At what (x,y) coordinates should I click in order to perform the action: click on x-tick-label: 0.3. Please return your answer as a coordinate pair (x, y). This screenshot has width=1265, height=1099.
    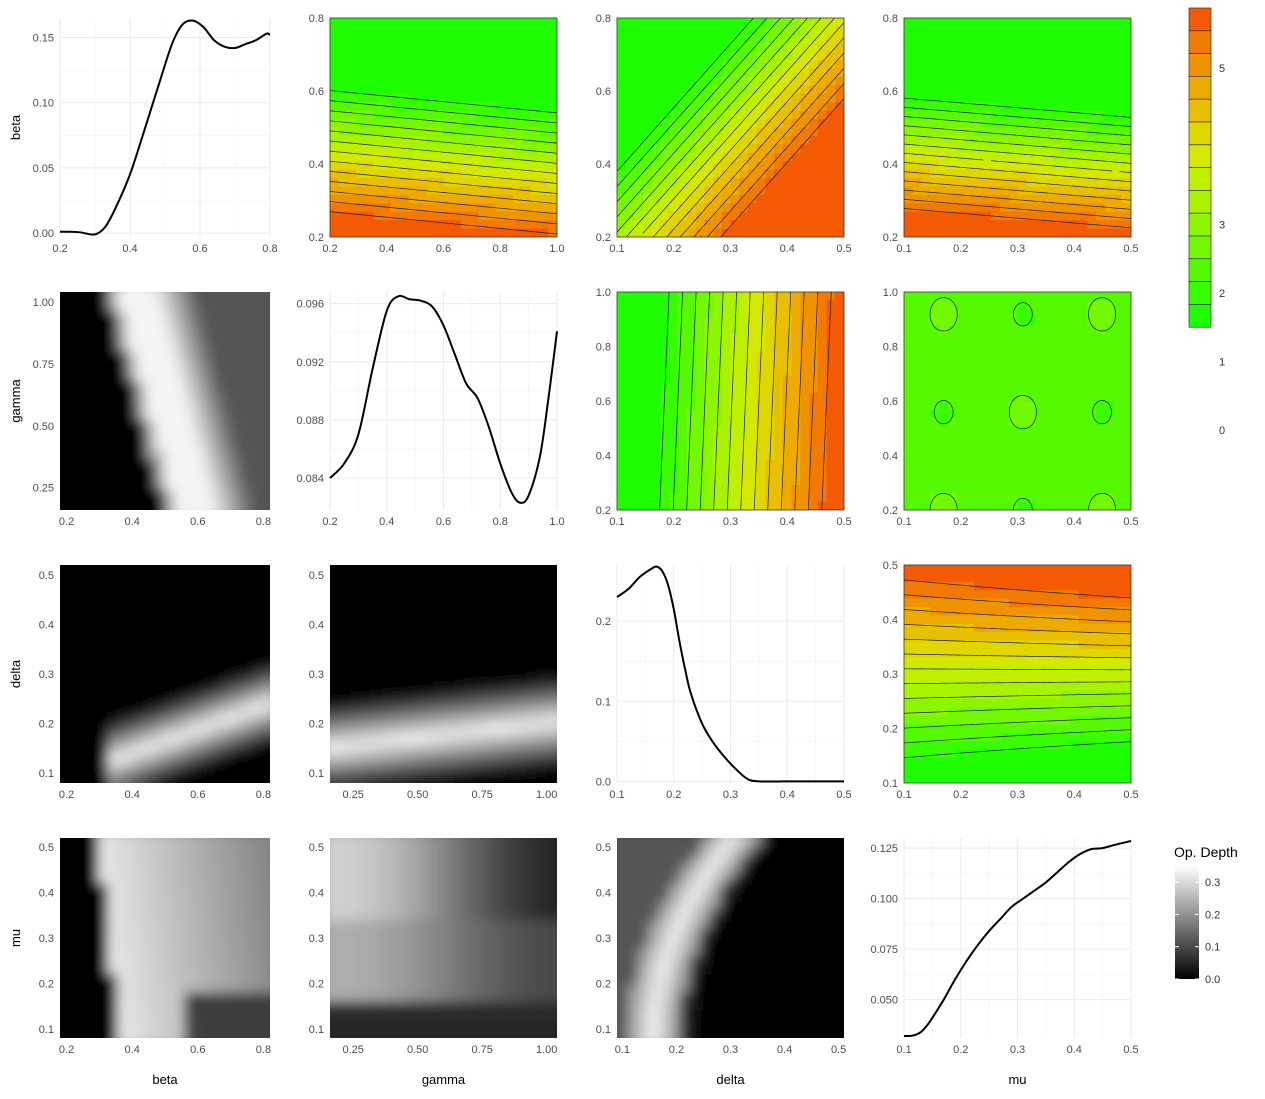
    Looking at the image, I should click on (1017, 1050).